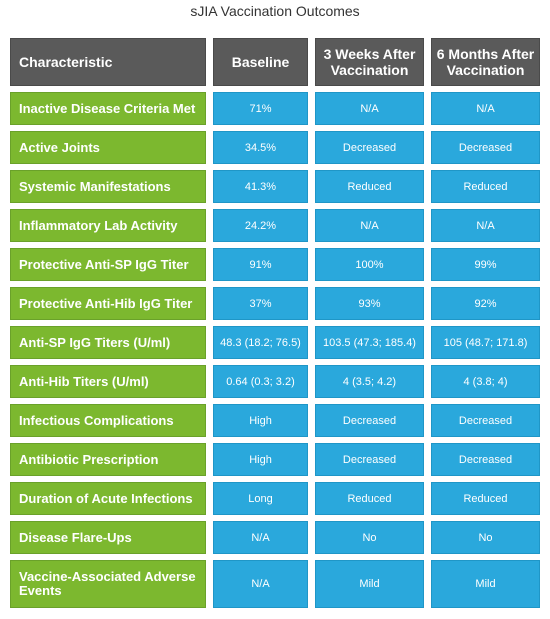  Describe the element at coordinates (485, 303) in the screenshot. I see `six-months-value: 92%` at that location.